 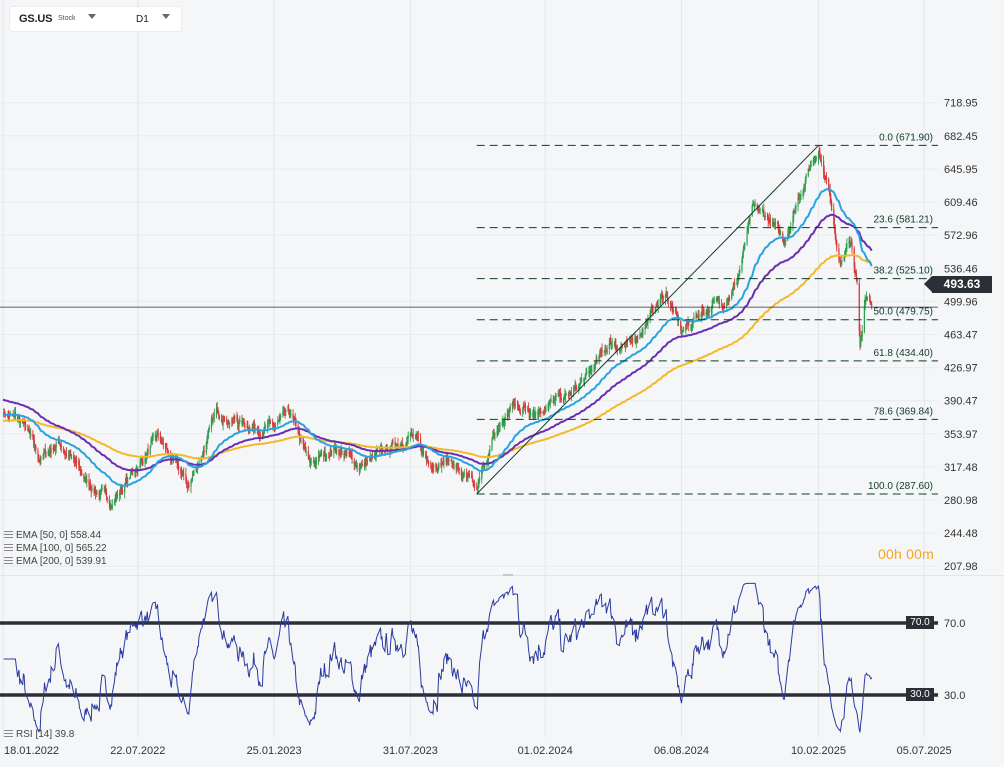 I want to click on symbol-dropdown-chevron-icon, so click(x=92, y=16).